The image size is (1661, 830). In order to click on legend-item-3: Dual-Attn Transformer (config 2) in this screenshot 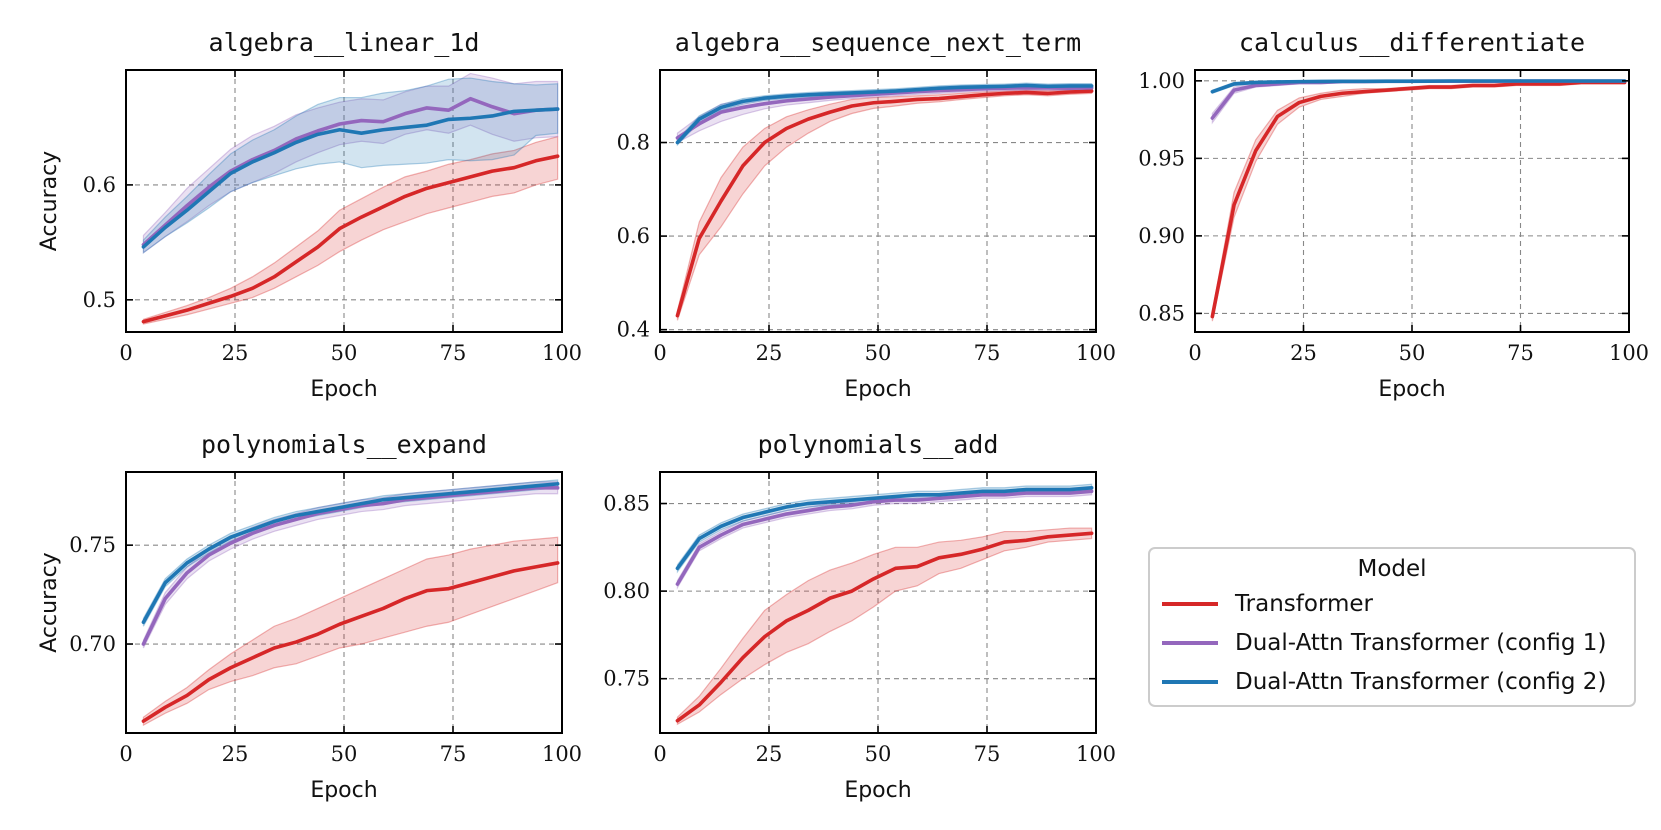, I will do `click(1384, 682)`.